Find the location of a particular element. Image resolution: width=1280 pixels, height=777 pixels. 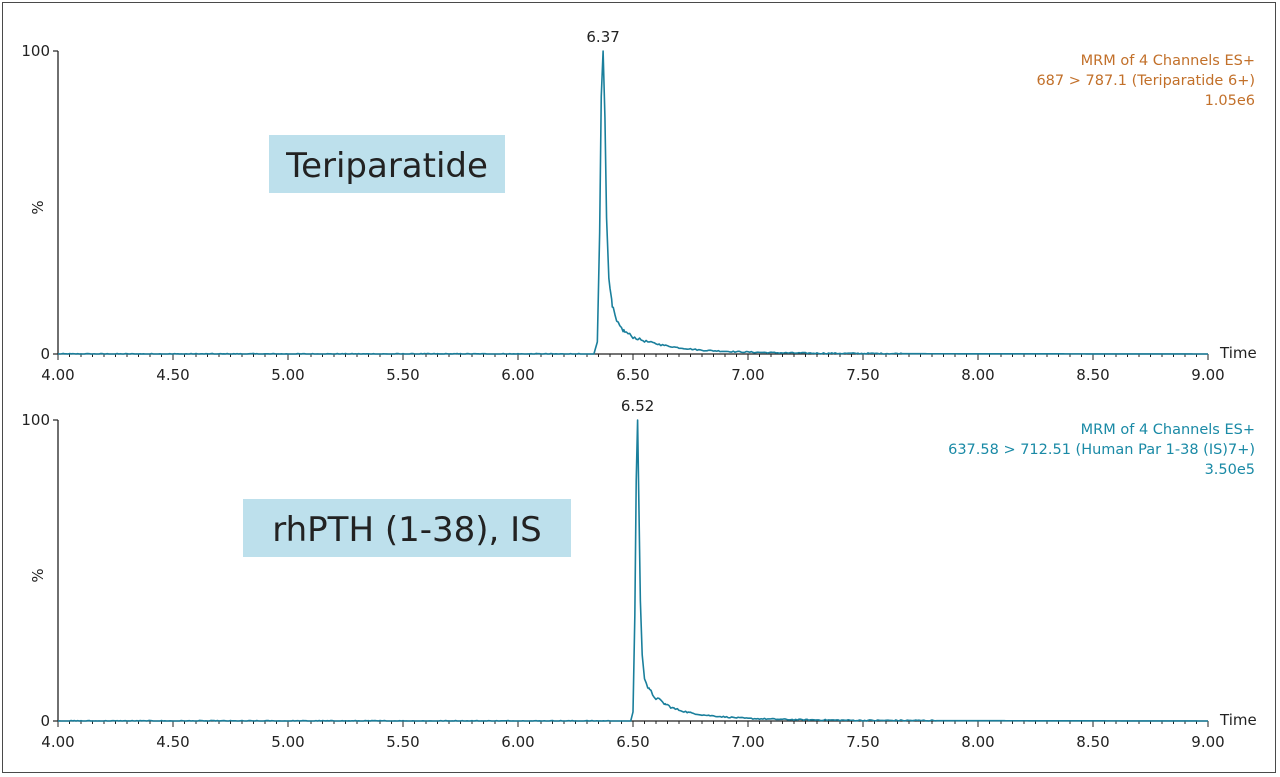

compound-label: rhPTH (1-38), IS is located at coordinates (407, 530).